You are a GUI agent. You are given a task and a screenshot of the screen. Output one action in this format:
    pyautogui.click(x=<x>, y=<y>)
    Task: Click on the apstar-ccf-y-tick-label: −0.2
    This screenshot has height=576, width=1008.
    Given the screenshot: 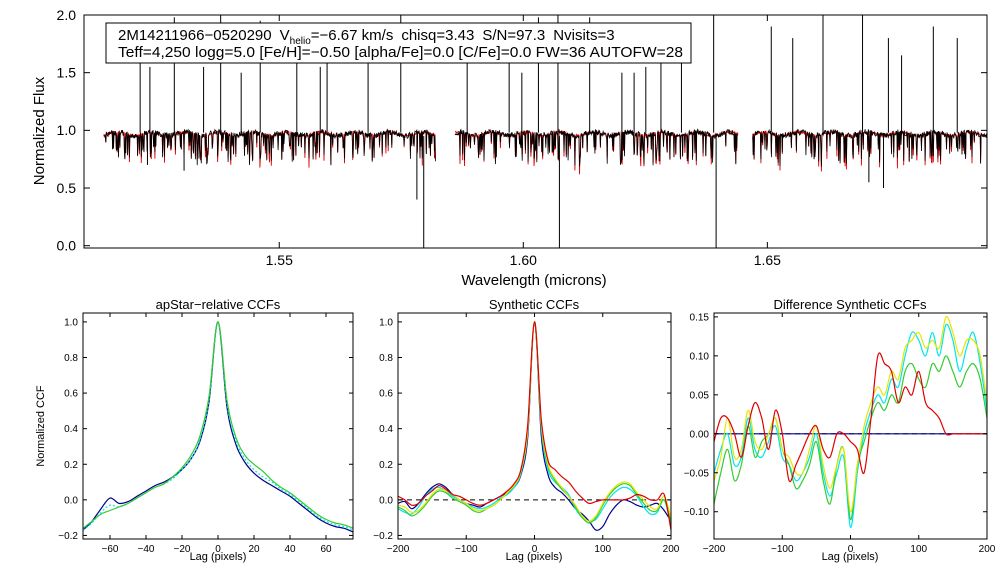 What is the action you would take?
    pyautogui.click(x=68, y=536)
    